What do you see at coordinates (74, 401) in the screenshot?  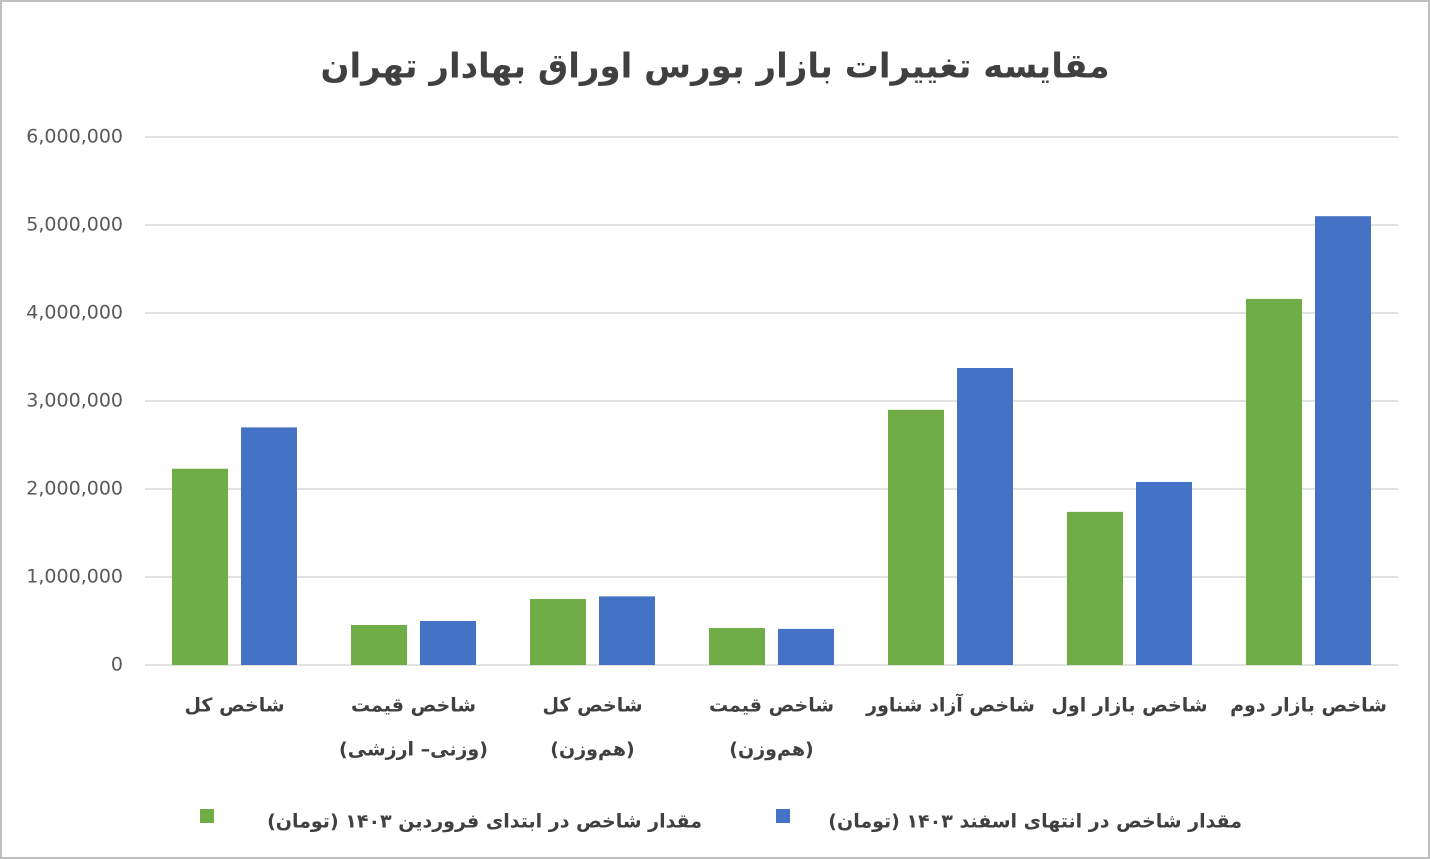 I see `y-tick-label: 3,000,000` at bounding box center [74, 401].